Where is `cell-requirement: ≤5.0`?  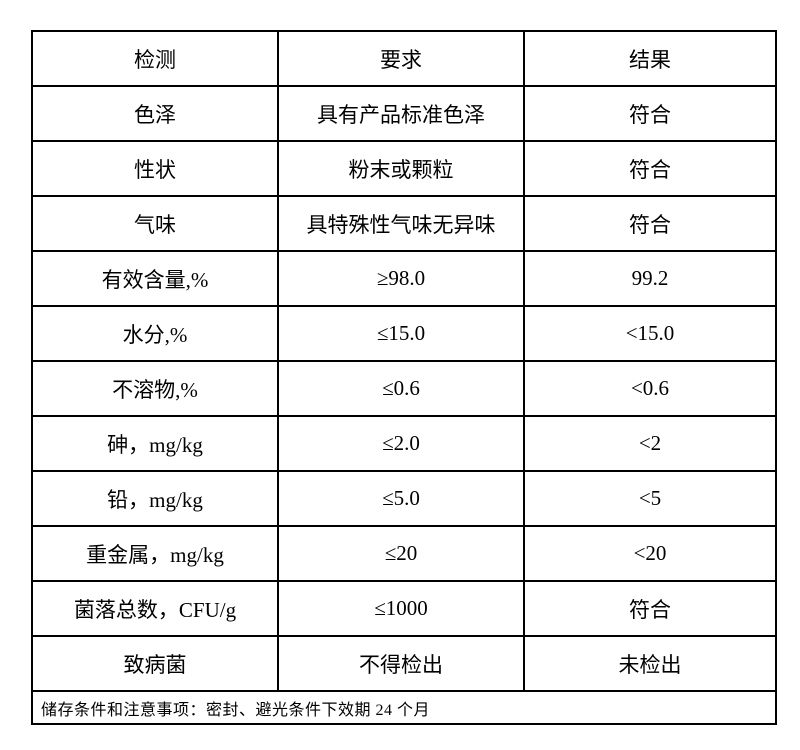
cell-requirement: ≤5.0 is located at coordinates (401, 498).